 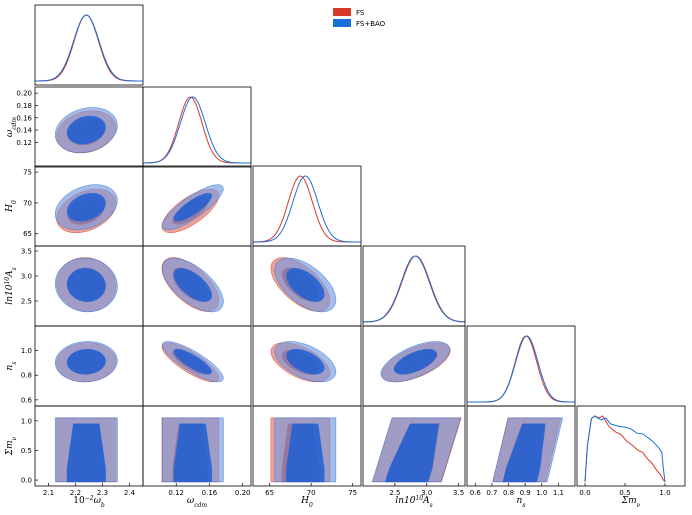 I want to click on x-tick-label: 1.1, so click(x=558, y=493).